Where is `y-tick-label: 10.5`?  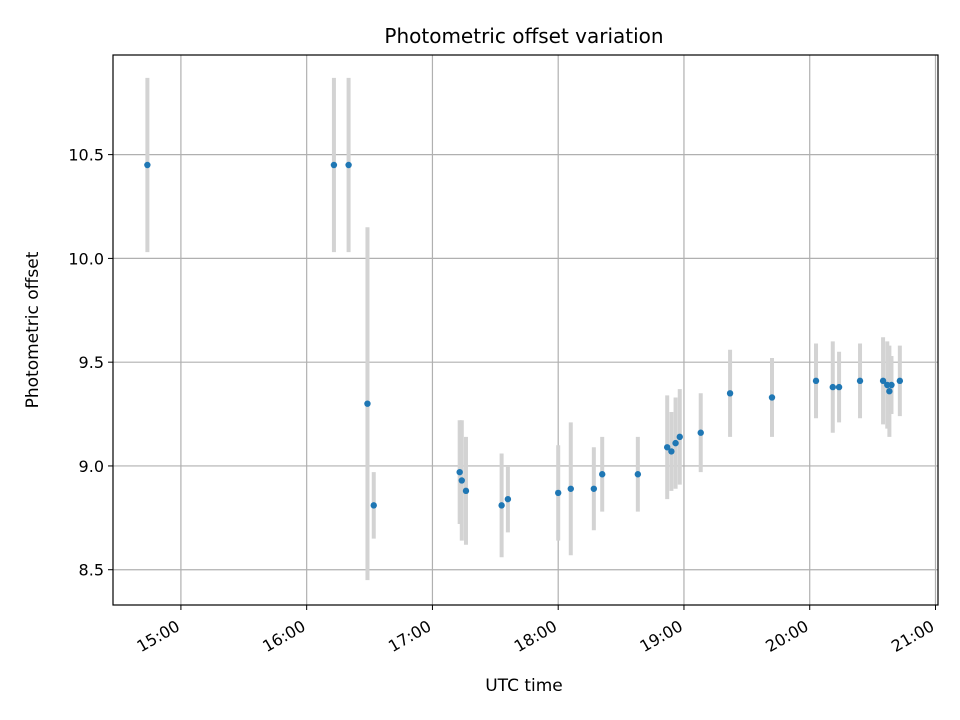
y-tick-label: 10.5 is located at coordinates (86, 155).